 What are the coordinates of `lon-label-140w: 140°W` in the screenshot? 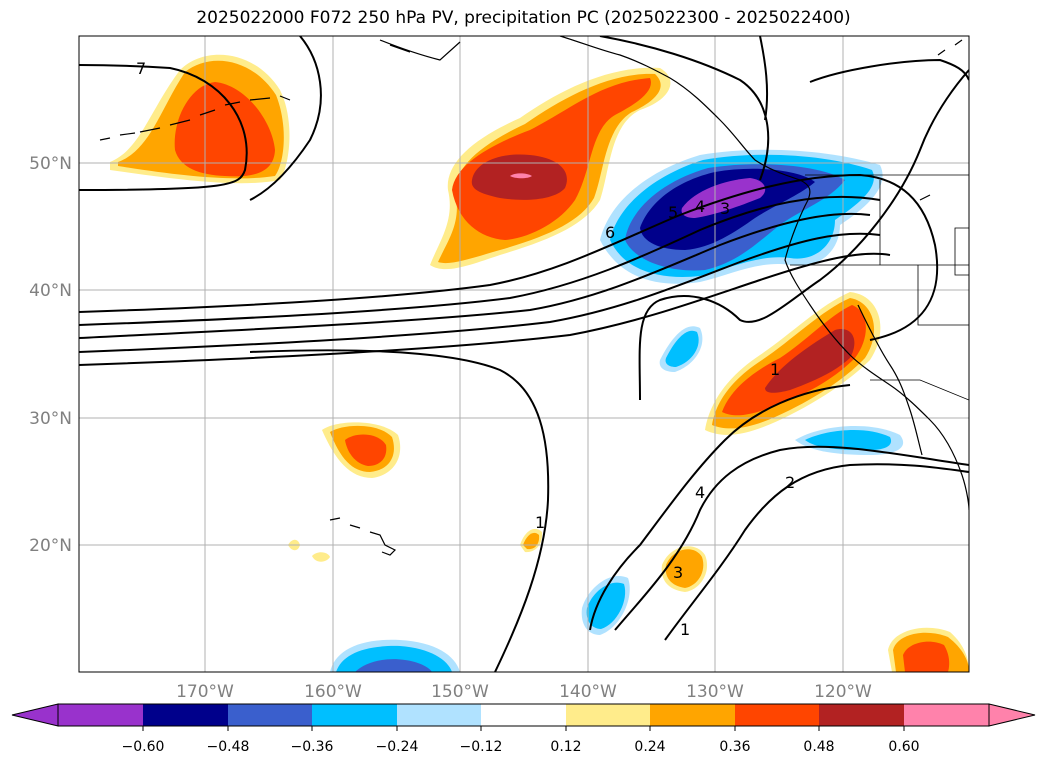 It's located at (588, 692).